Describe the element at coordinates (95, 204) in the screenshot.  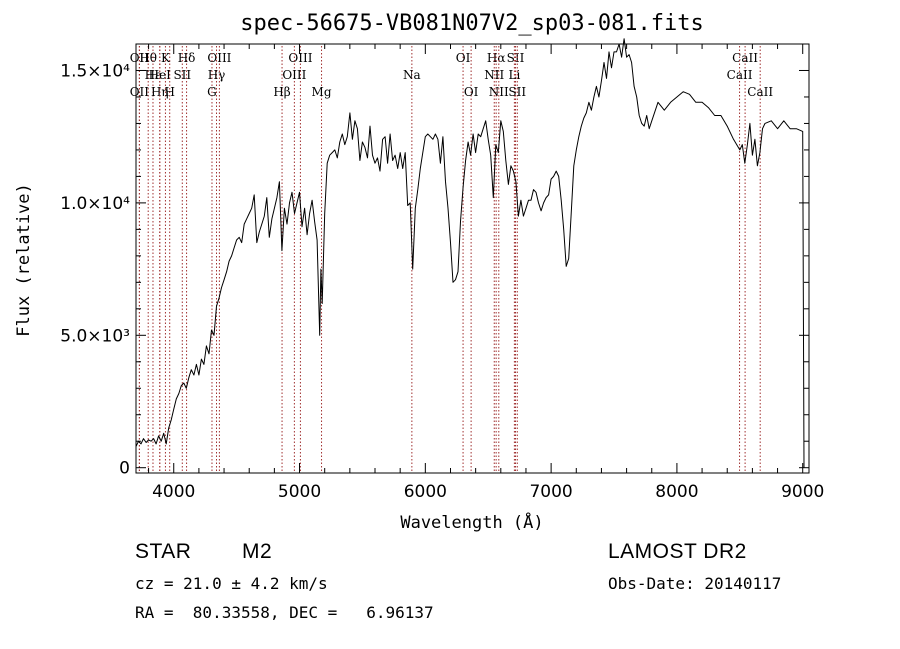
I see `y-tick-label-2: 1.0×10⁴` at that location.